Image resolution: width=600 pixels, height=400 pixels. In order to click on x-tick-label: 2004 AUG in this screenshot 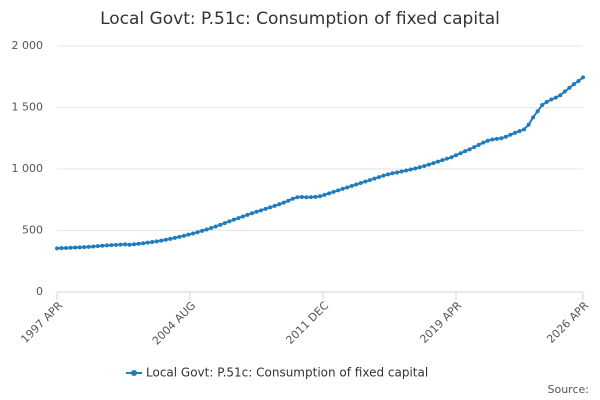, I will do `click(174, 323)`.